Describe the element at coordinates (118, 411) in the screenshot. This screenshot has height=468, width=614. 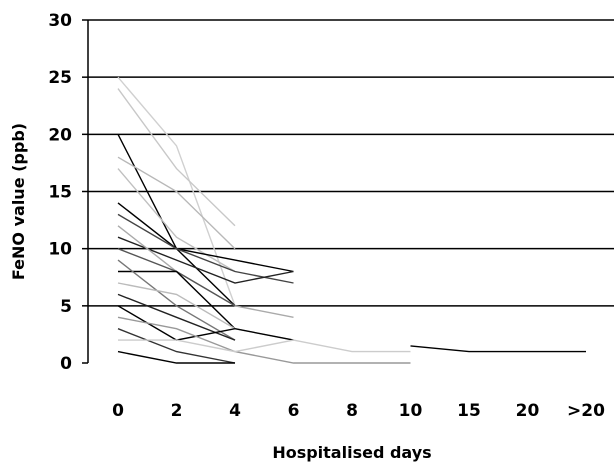
I see `x-tick-label: 0` at that location.